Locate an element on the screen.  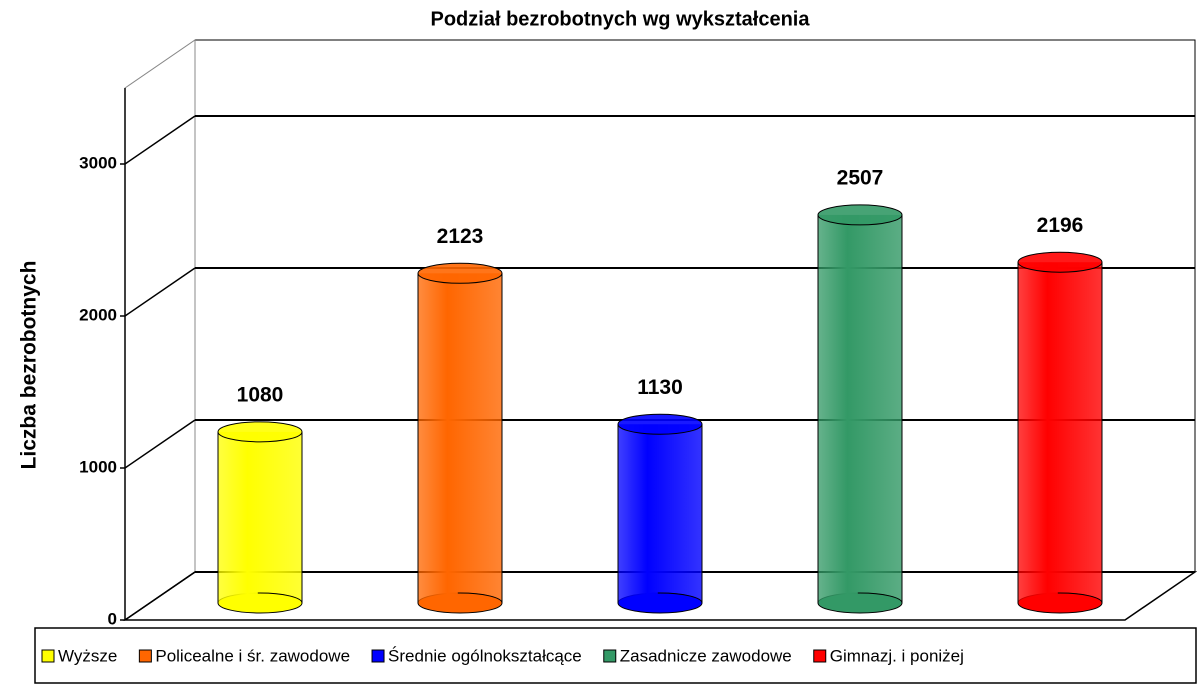
chart-title: Podział bezrobotnych wg wykształcenia is located at coordinates (621, 19).